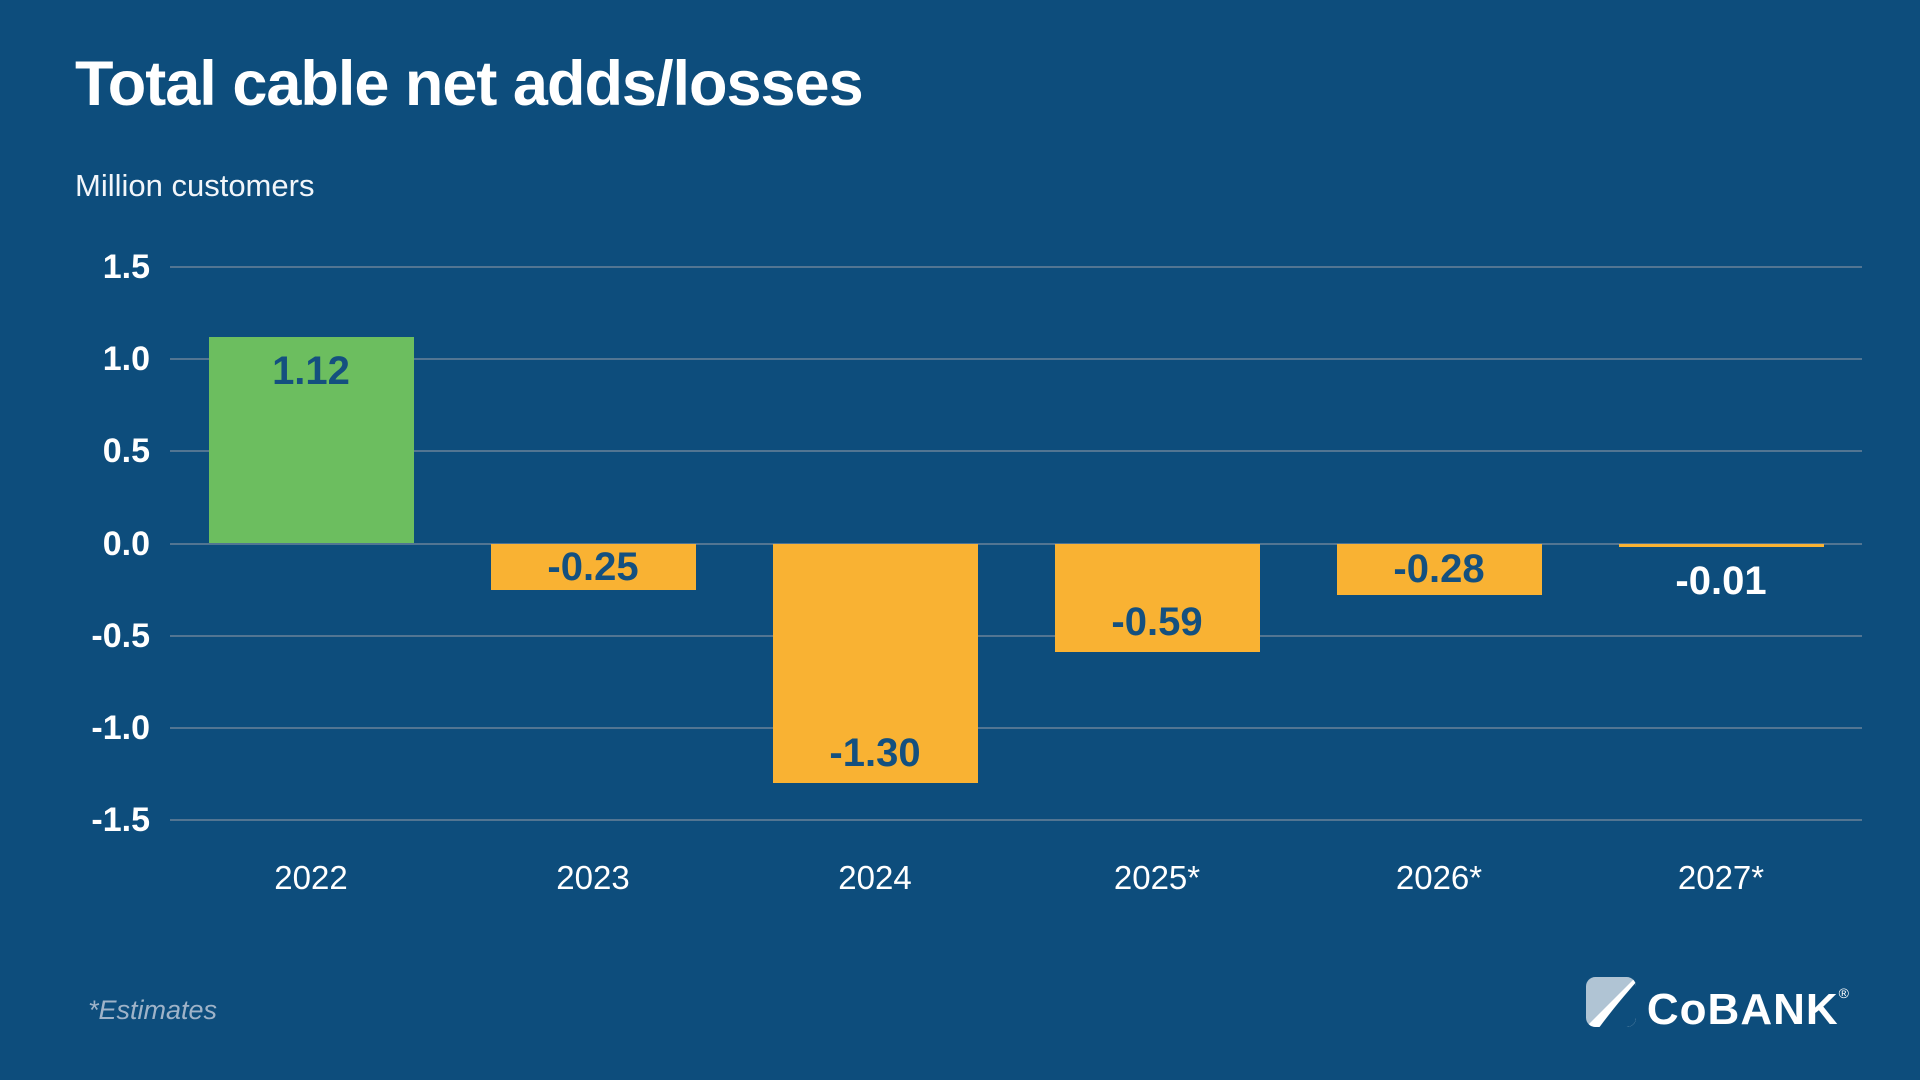  I want to click on bar-2024, so click(875, 663).